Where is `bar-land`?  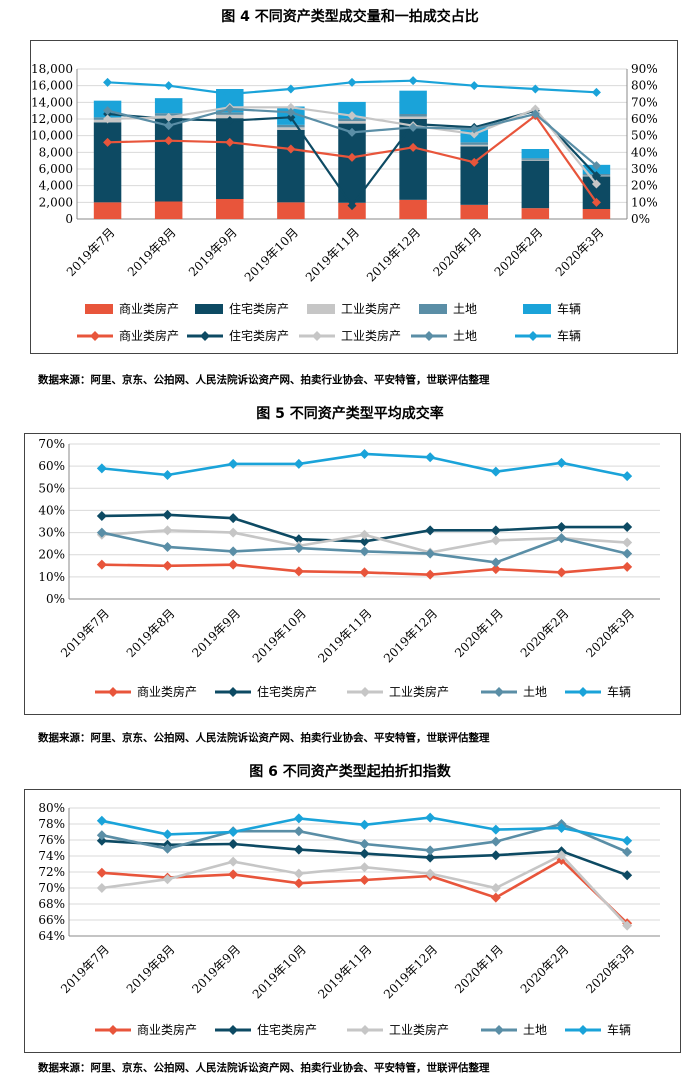
bar-land is located at coordinates (474, 143).